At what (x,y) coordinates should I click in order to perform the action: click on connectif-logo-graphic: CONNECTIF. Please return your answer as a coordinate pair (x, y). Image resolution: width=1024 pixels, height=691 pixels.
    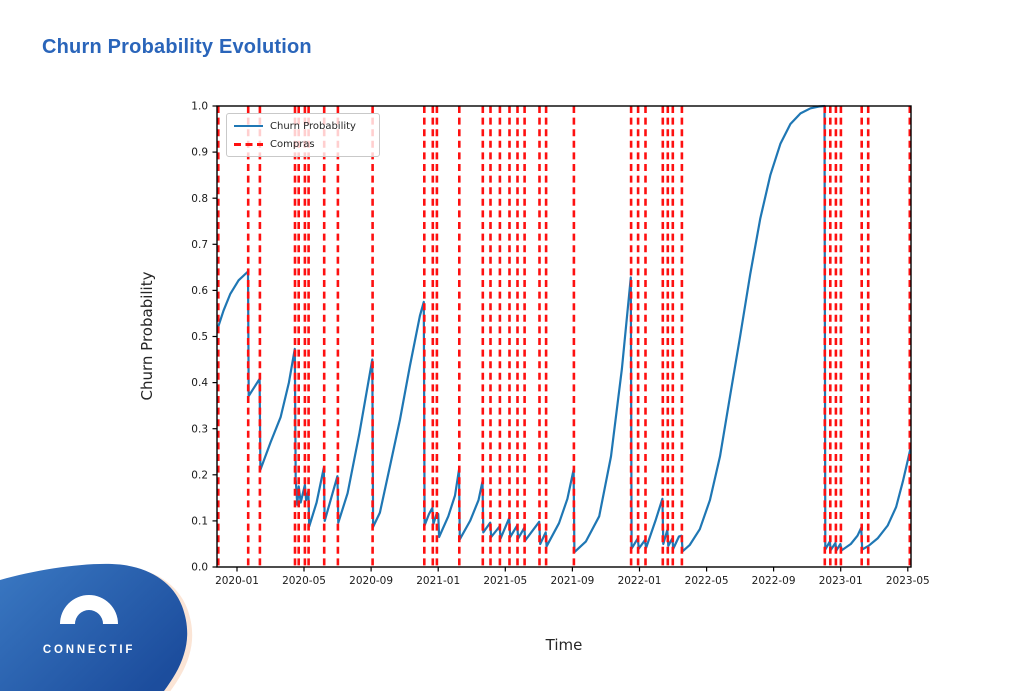
    Looking at the image, I should click on (96, 627).